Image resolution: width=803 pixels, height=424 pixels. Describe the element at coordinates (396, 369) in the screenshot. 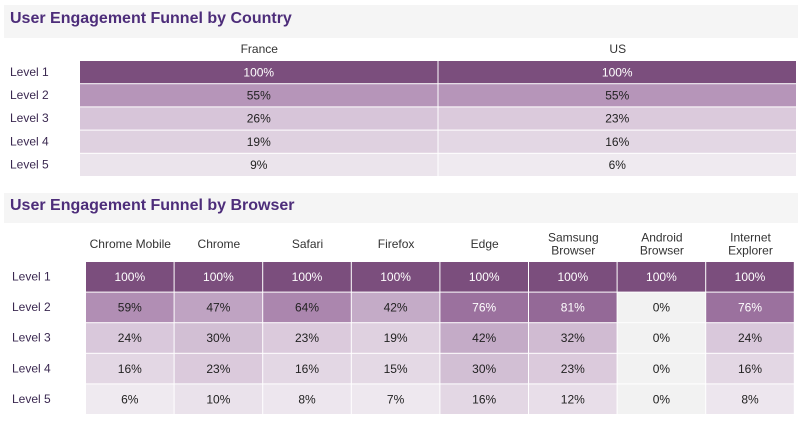

I see `cell-value: 15%` at that location.